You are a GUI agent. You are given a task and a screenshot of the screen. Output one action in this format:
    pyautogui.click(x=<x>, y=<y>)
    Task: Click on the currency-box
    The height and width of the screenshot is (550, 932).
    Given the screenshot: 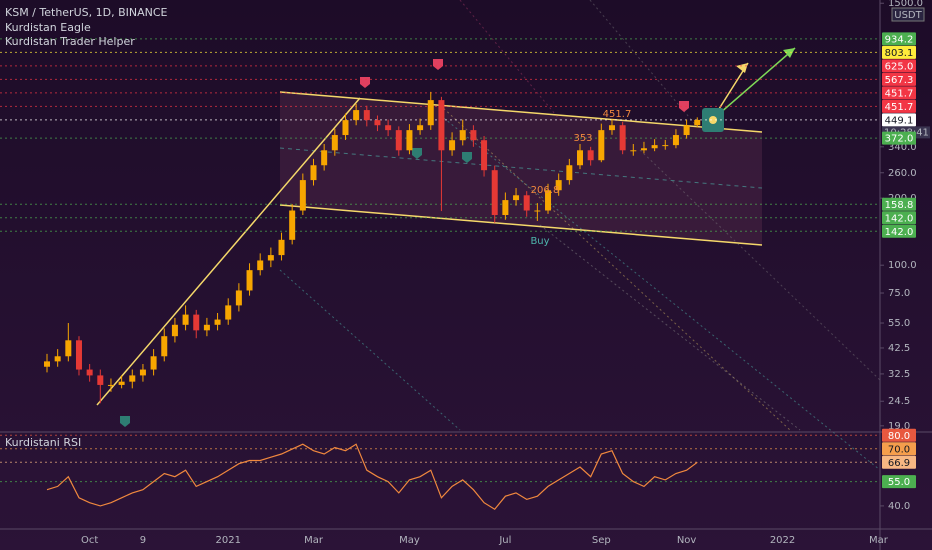 What is the action you would take?
    pyautogui.click(x=908, y=14)
    